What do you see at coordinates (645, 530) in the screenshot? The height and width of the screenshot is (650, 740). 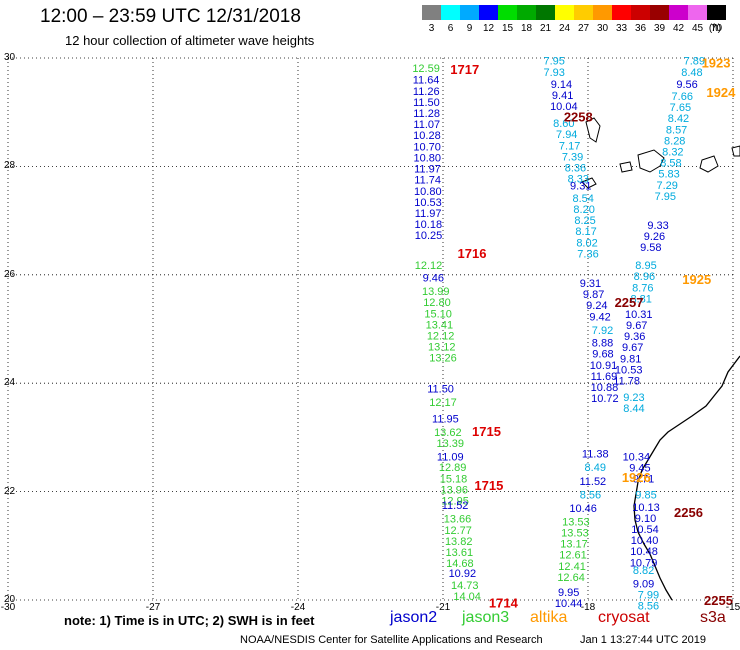 I see `wave-height-value: 10.54` at bounding box center [645, 530].